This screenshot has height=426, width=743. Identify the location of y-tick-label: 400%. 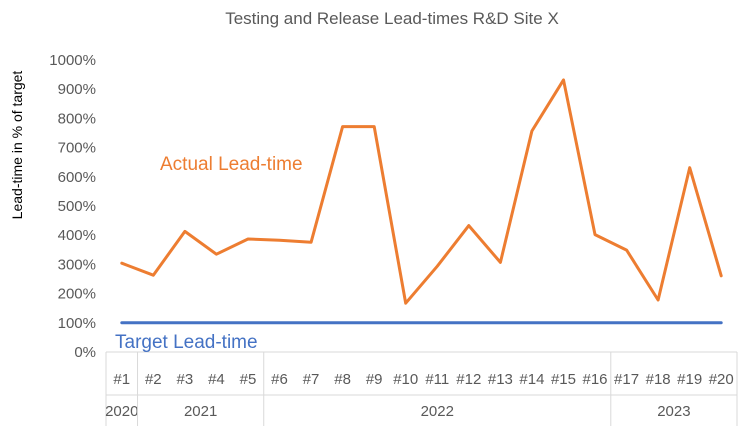
(77, 235).